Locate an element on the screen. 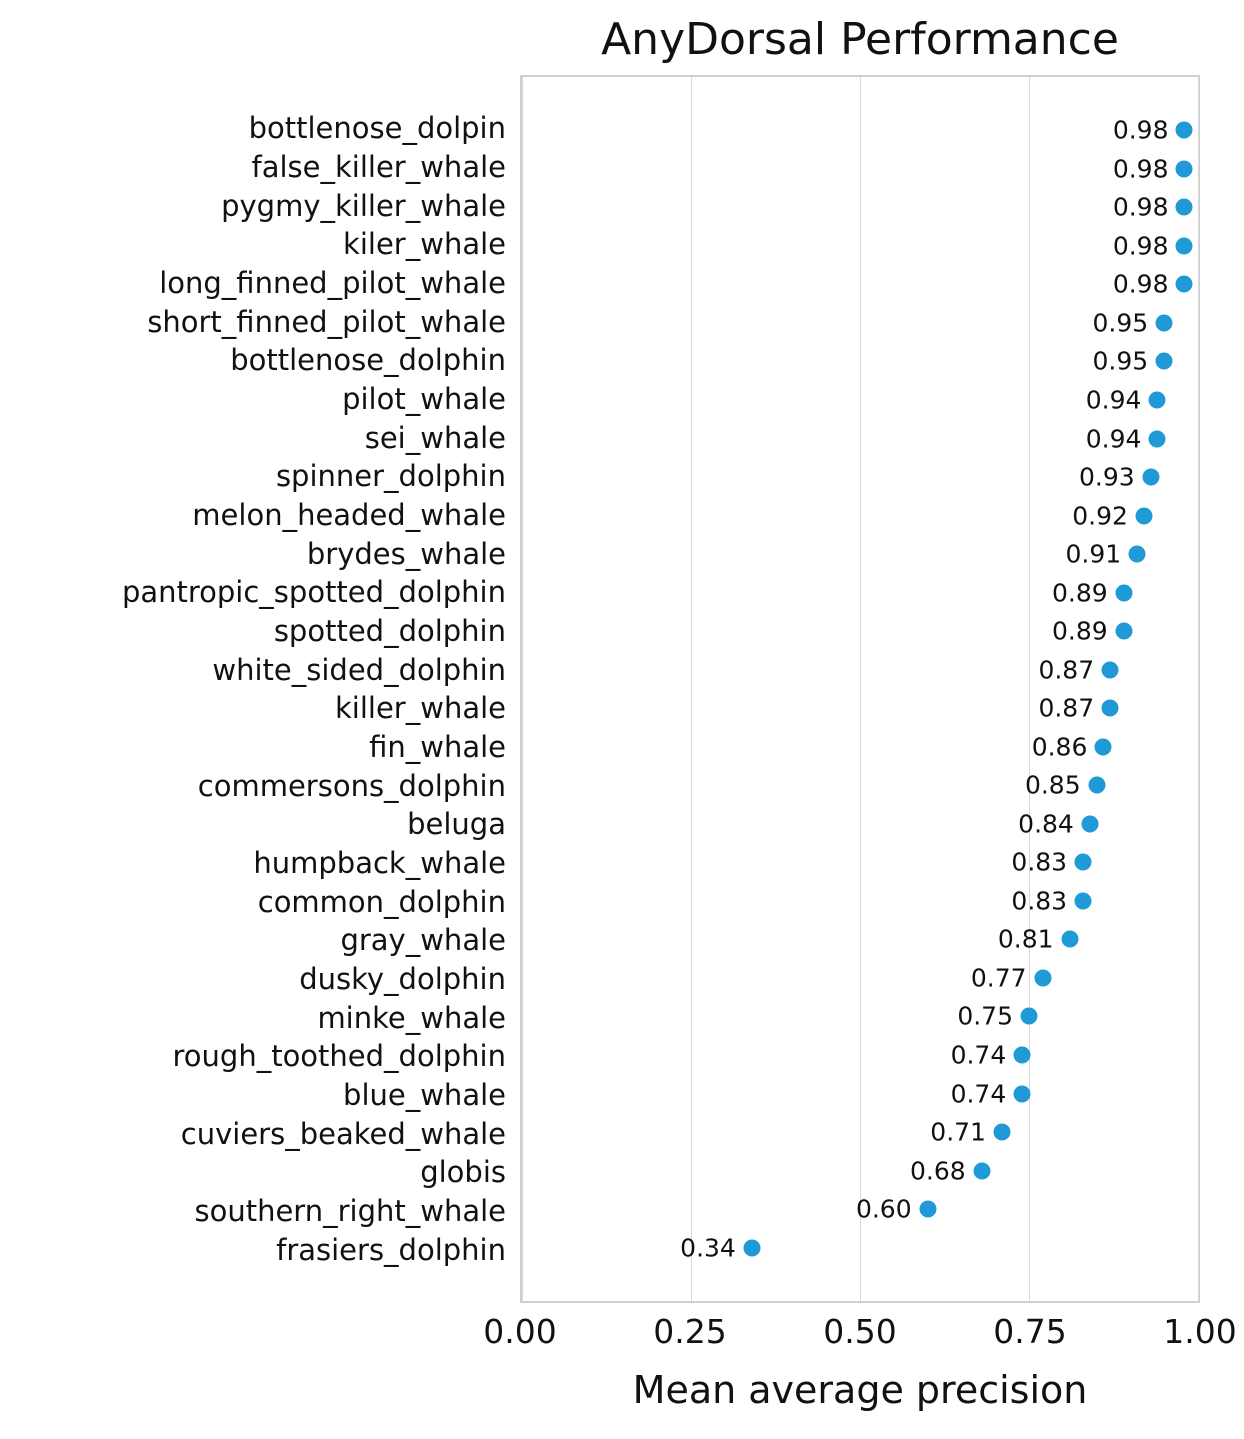  data-row: 0.68 is located at coordinates (860, 1170).